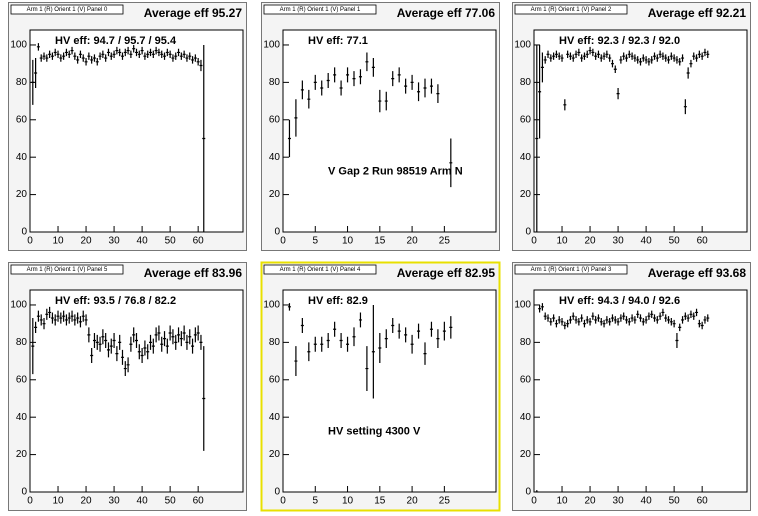  What do you see at coordinates (338, 41) in the screenshot?
I see `hv-eff: HV eff: 77.1` at bounding box center [338, 41].